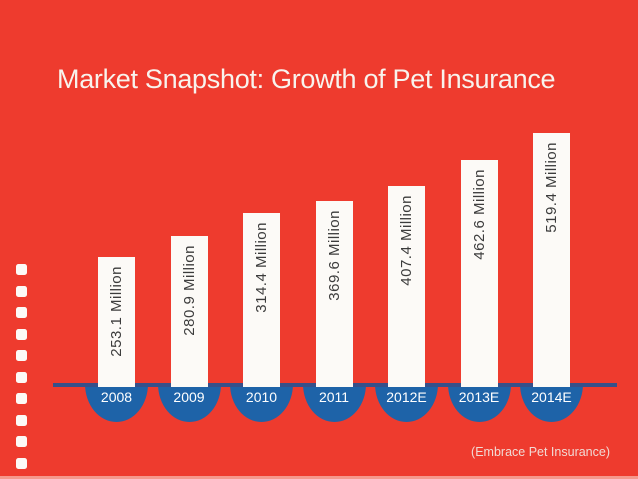 The width and height of the screenshot is (638, 479). I want to click on chart-bar-2010: 314.4 Million, so click(261, 300).